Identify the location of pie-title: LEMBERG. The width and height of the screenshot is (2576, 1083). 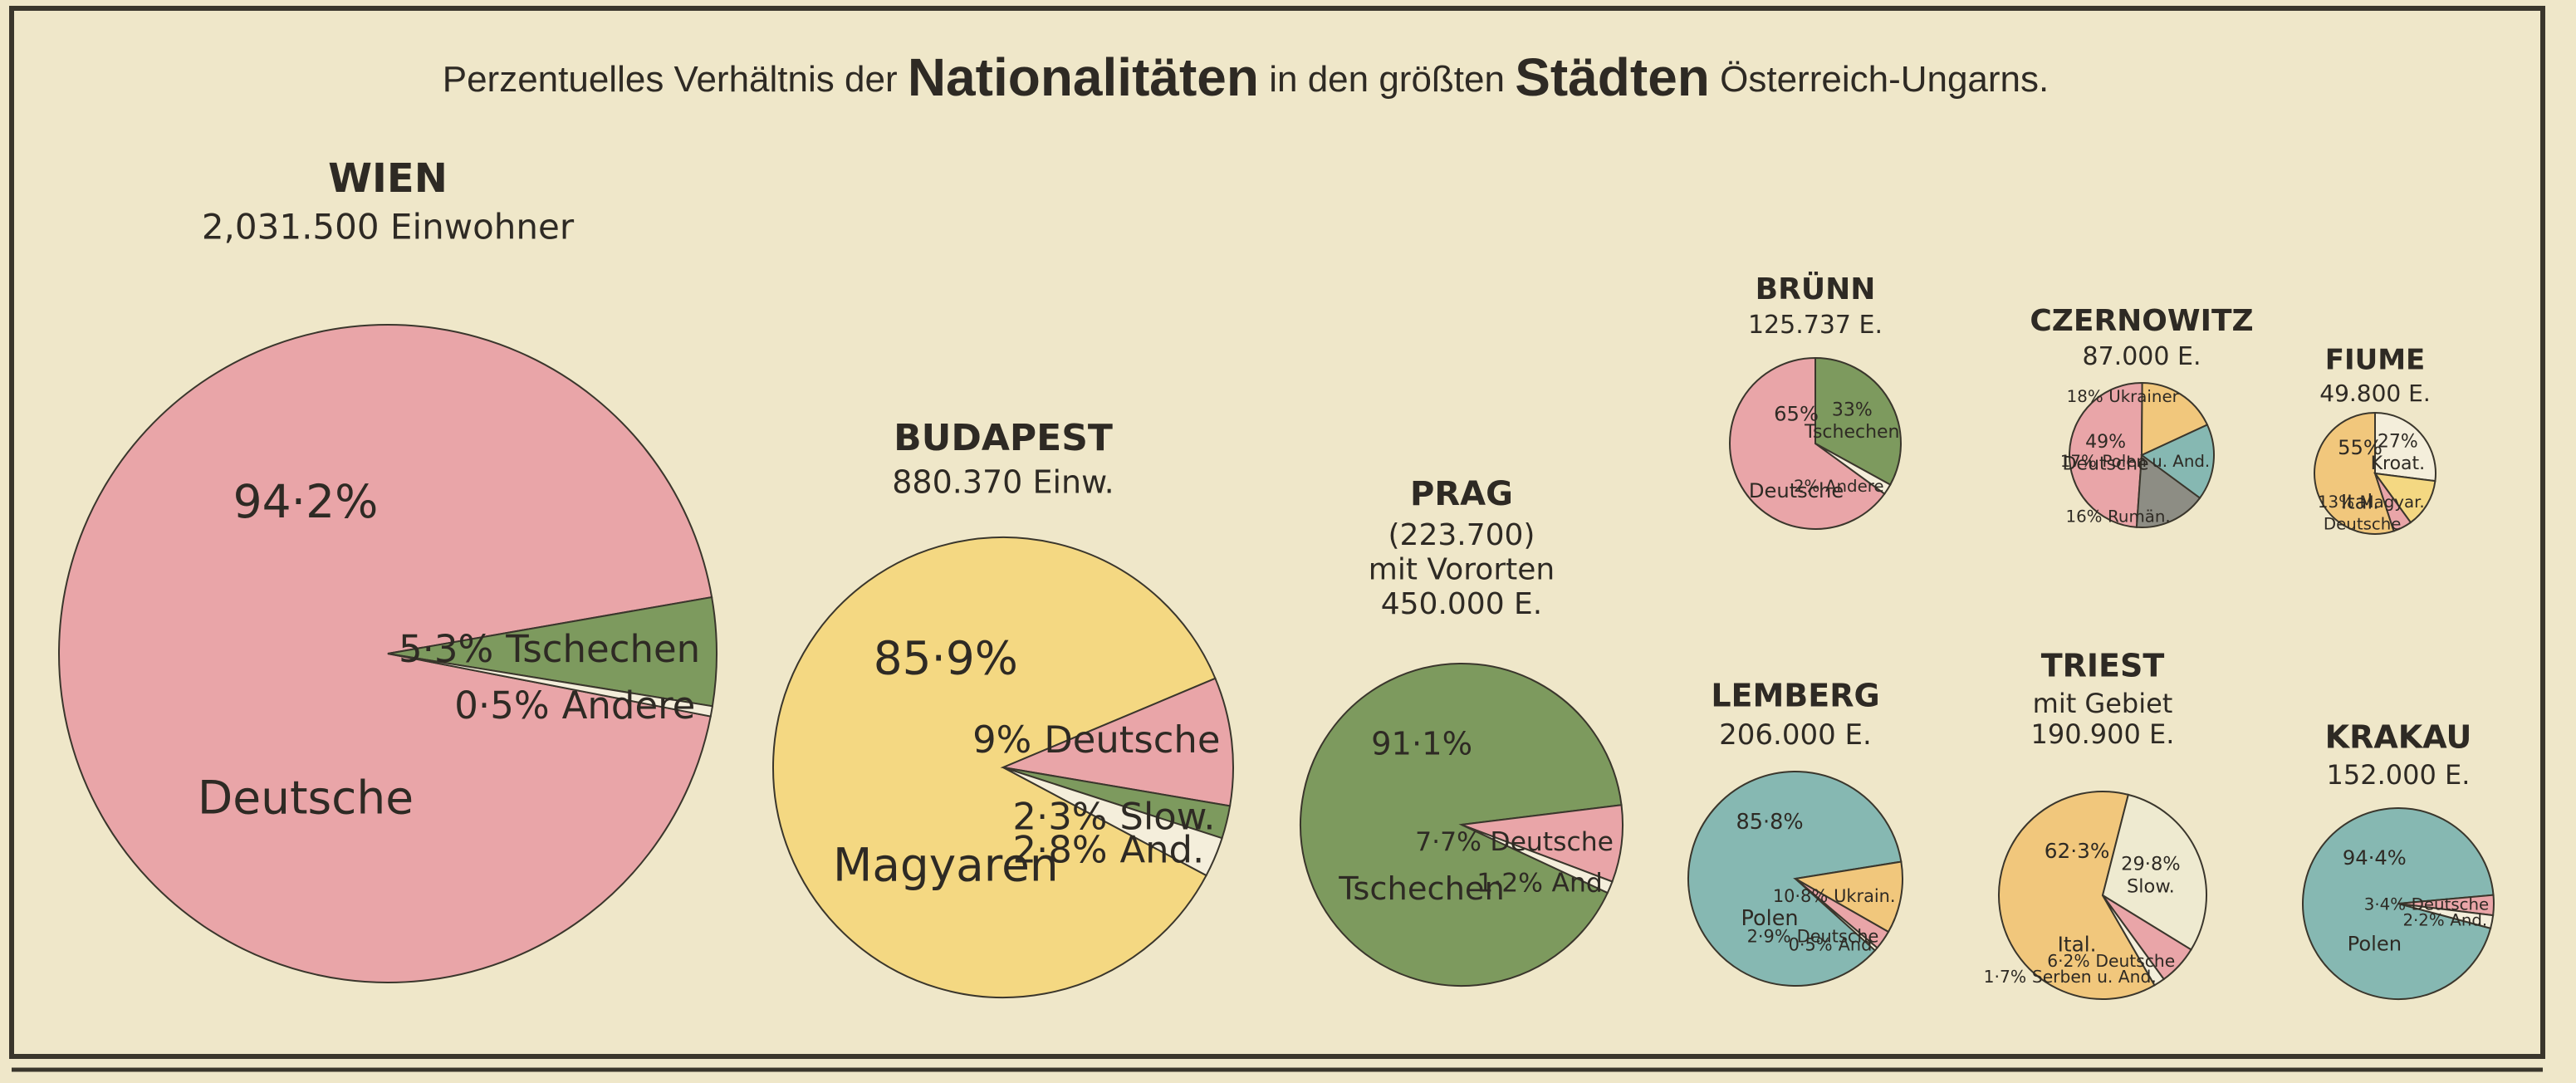
(1795, 696).